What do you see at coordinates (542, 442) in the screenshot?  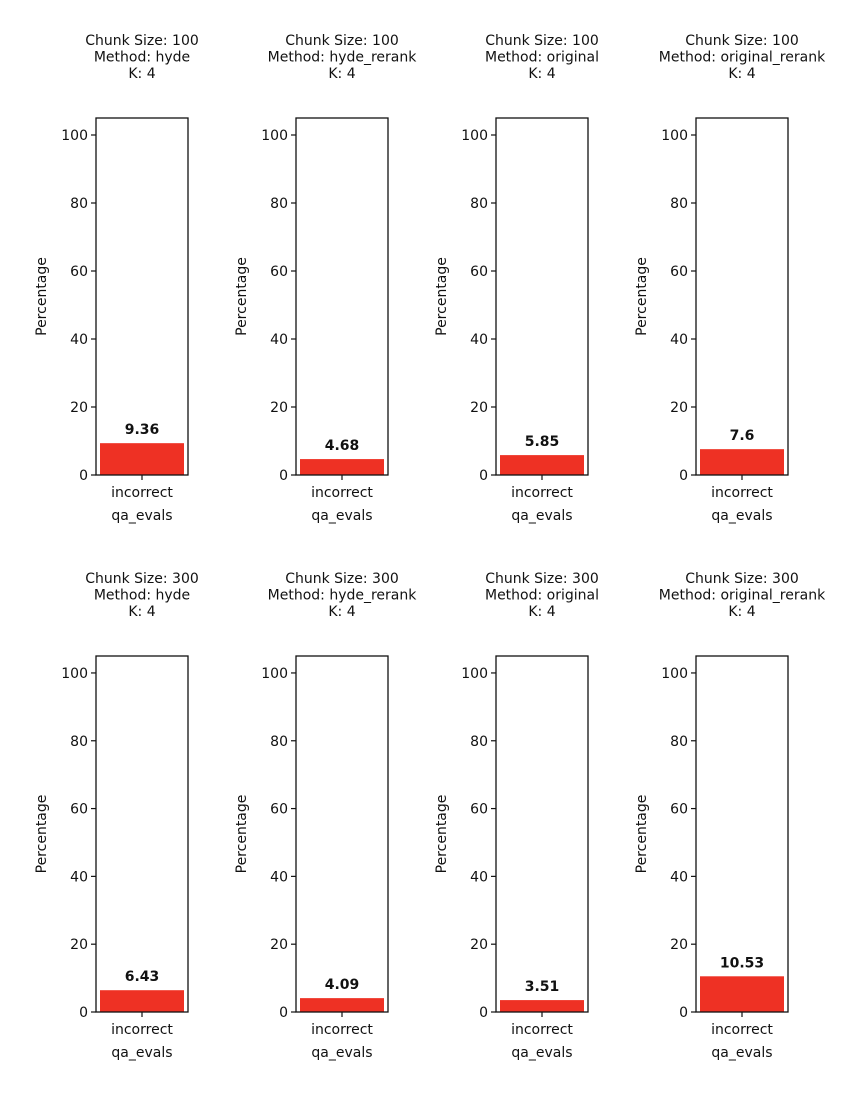 I see `data-label: 5.85` at bounding box center [542, 442].